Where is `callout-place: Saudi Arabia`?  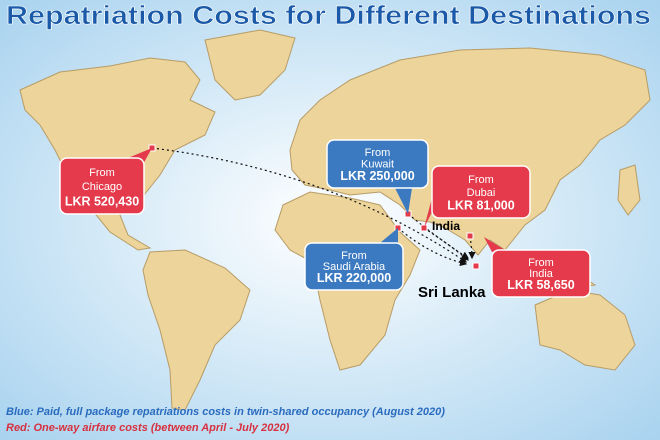
callout-place: Saudi Arabia is located at coordinates (354, 267).